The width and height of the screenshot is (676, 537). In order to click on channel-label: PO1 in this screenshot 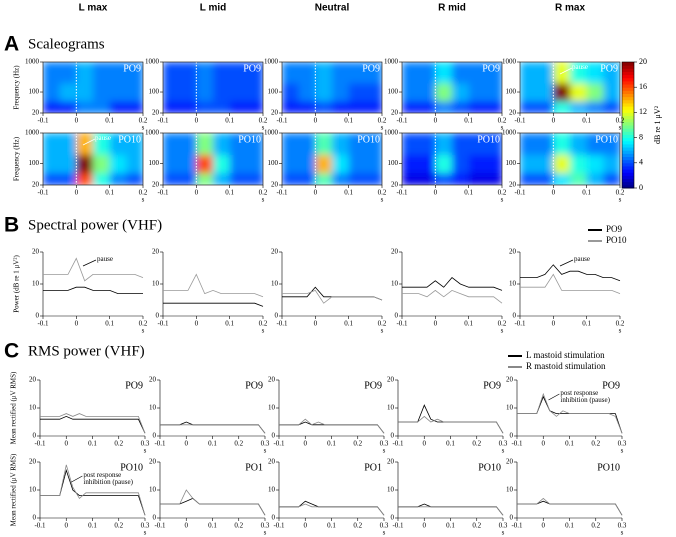, I will do `click(373, 467)`.